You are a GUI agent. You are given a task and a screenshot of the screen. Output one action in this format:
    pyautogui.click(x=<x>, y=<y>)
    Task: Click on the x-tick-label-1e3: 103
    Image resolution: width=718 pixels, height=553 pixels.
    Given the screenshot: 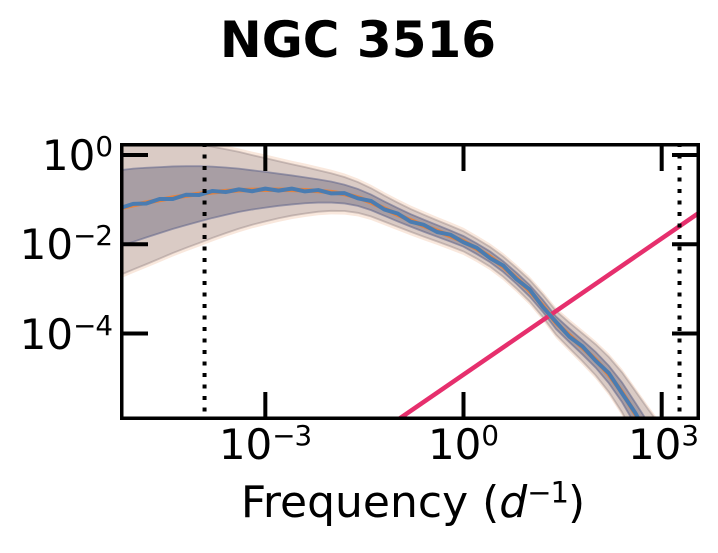 What is the action you would take?
    pyautogui.click(x=663, y=444)
    